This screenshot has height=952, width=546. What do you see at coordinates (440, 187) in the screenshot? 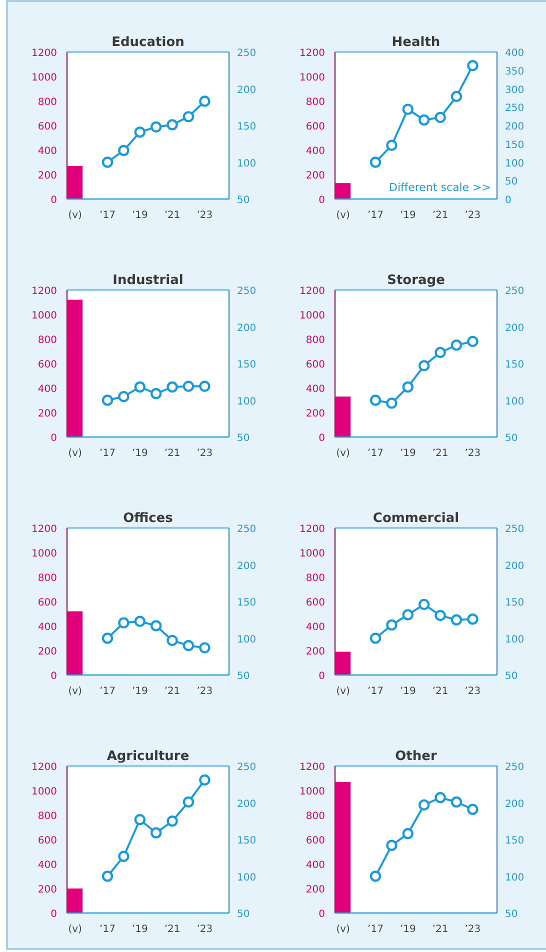
I see `annotation: Different scale >>` at bounding box center [440, 187].